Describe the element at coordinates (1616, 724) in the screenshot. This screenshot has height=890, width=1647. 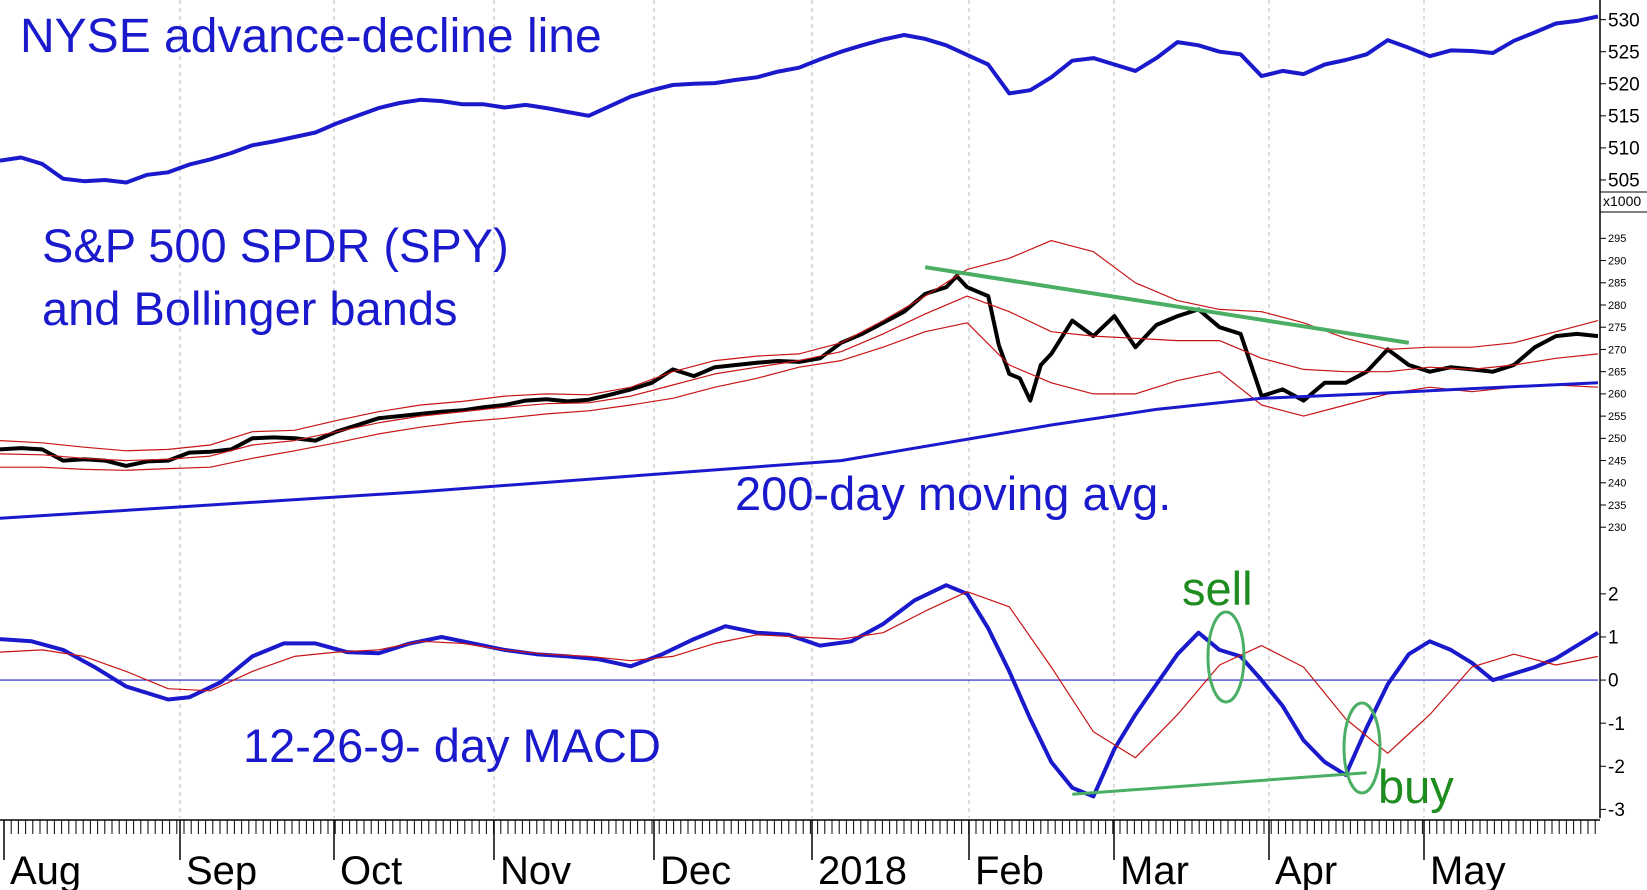
I see `y-tick-label: -1` at that location.